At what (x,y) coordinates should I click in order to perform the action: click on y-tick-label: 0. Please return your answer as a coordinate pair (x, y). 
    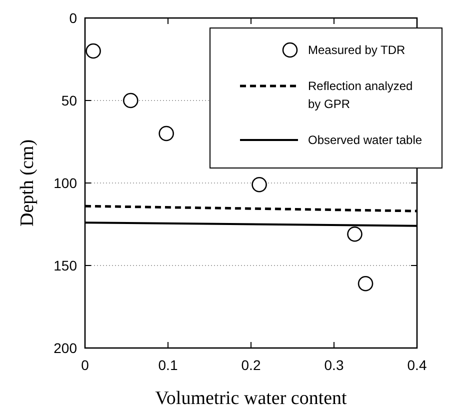
    Looking at the image, I should click on (73, 18).